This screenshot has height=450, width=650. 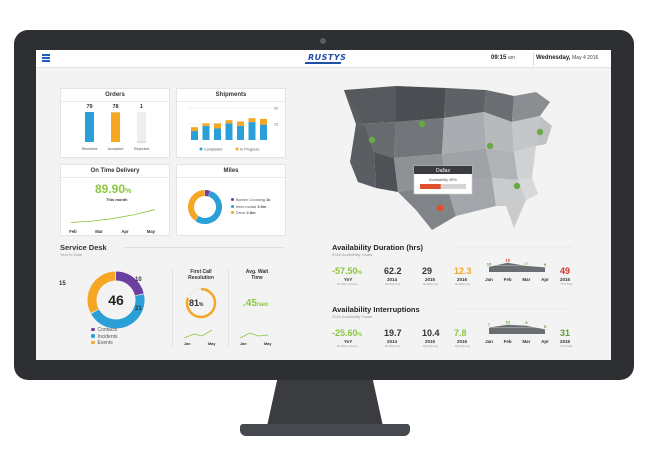 What do you see at coordinates (73, 231) in the screenshot?
I see `ontime-month-label: Feb` at bounding box center [73, 231].